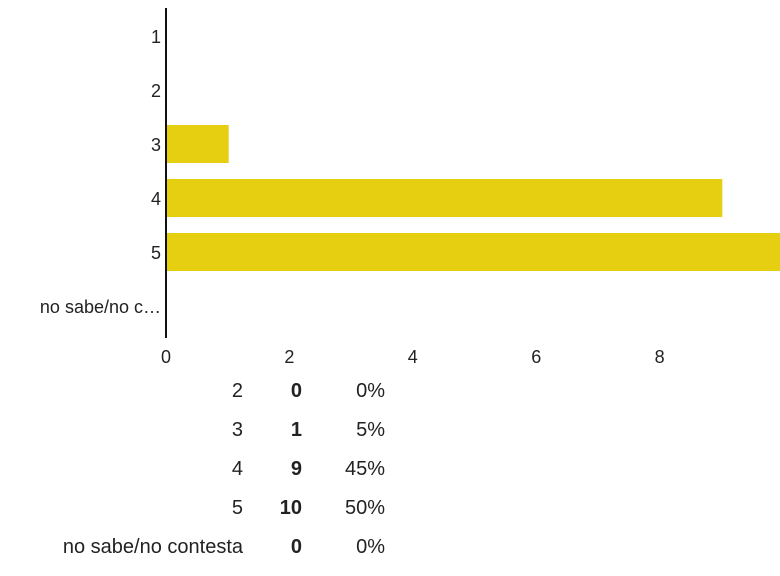  Describe the element at coordinates (237, 430) in the screenshot. I see `summary-label: 3` at that location.